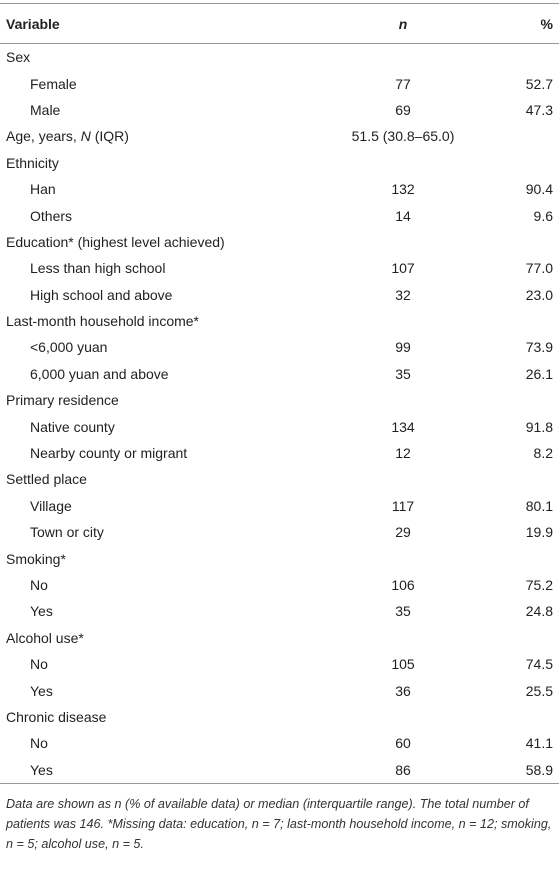 The image size is (559, 874). I want to click on item-label: Female, so click(53, 83).